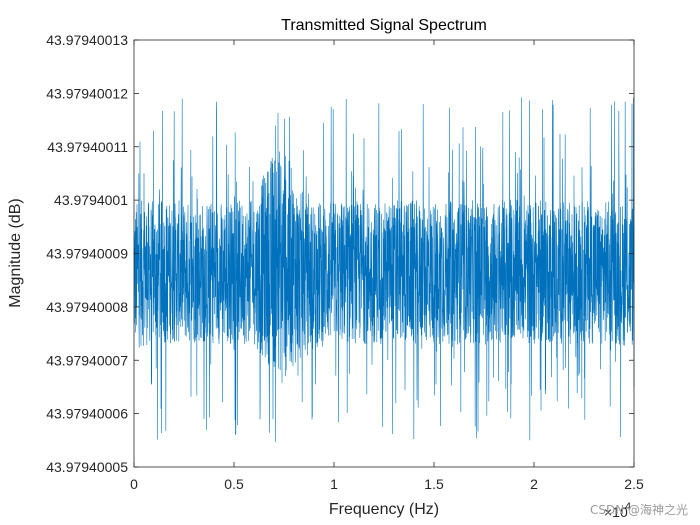 The height and width of the screenshot is (525, 700). Describe the element at coordinates (634, 484) in the screenshot. I see `x-tick-label: 2.5` at that location.